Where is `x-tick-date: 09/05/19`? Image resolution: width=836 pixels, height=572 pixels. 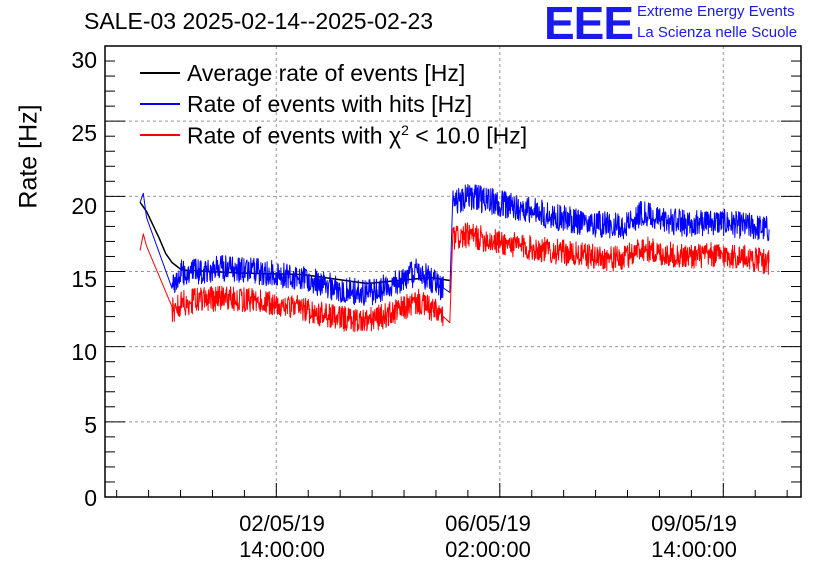
x-tick-date: 09/05/19 is located at coordinates (694, 523).